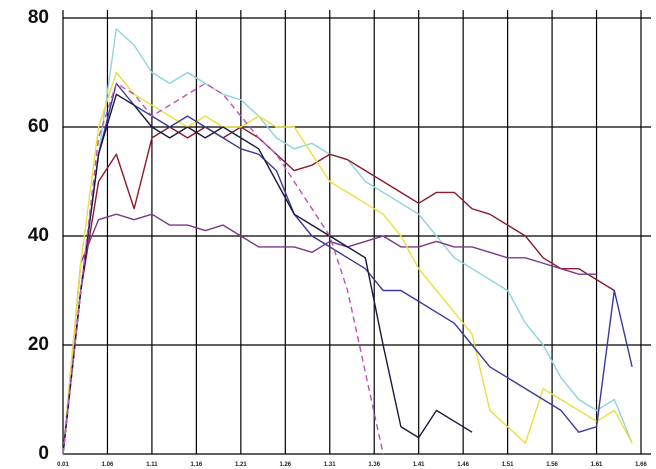 The height and width of the screenshot is (469, 656). Describe the element at coordinates (63, 465) in the screenshot. I see `x-tick-label: 0.01` at that location.